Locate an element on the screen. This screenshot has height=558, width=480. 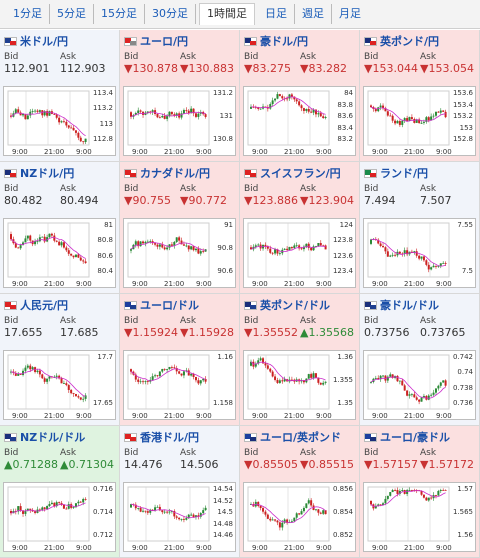
currency-pair-label: ランド/円 is located at coordinates (404, 173).